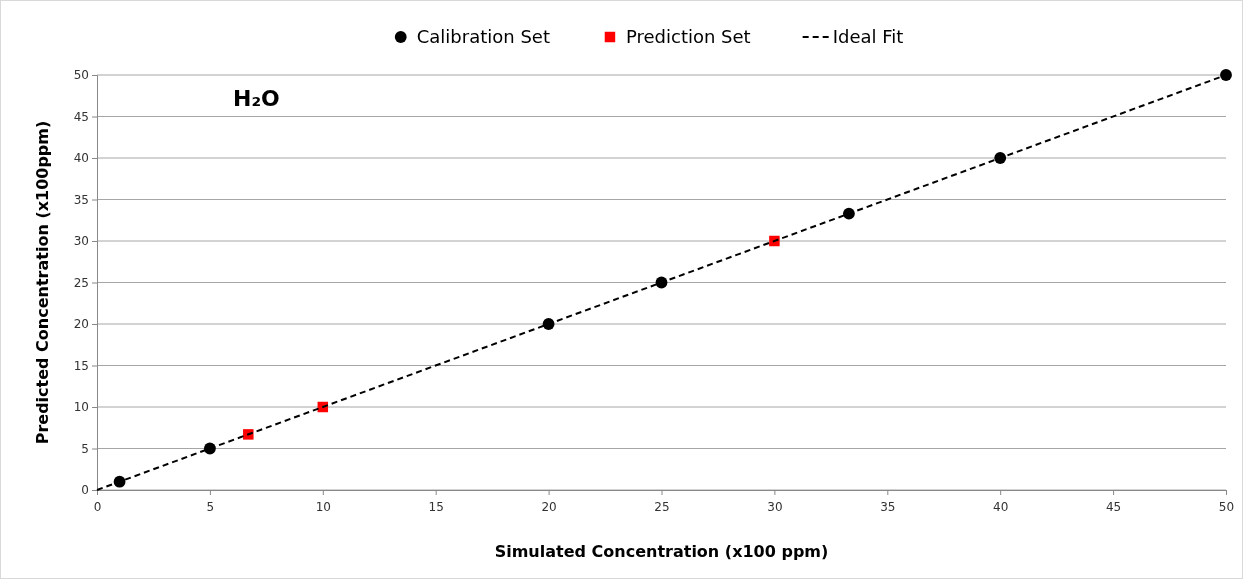  What do you see at coordinates (1226, 507) in the screenshot?
I see `x-tick-label: 50` at bounding box center [1226, 507].